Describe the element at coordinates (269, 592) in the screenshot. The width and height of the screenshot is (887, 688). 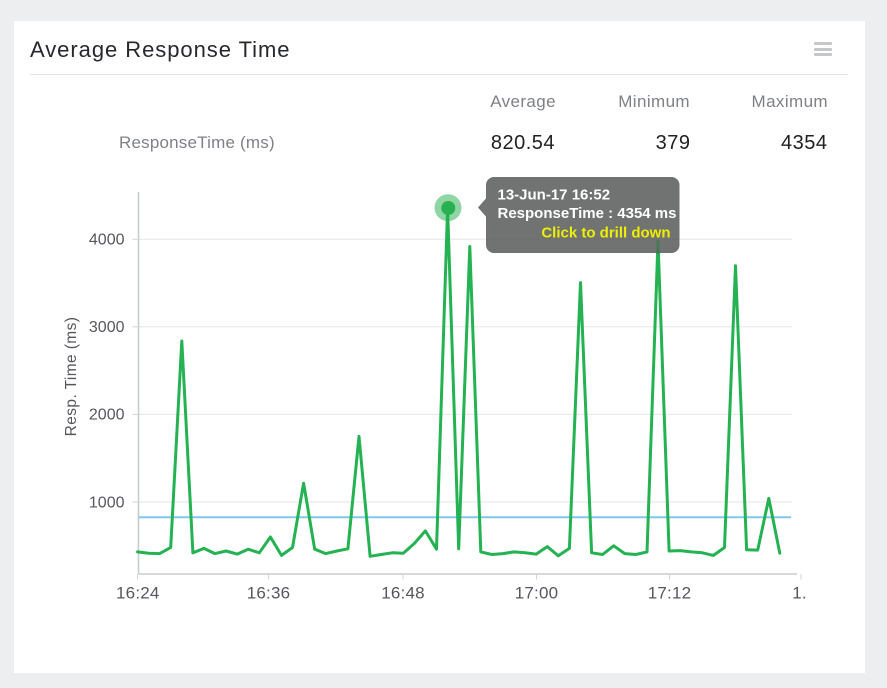
I see `svg-text: 16:36` at that location.